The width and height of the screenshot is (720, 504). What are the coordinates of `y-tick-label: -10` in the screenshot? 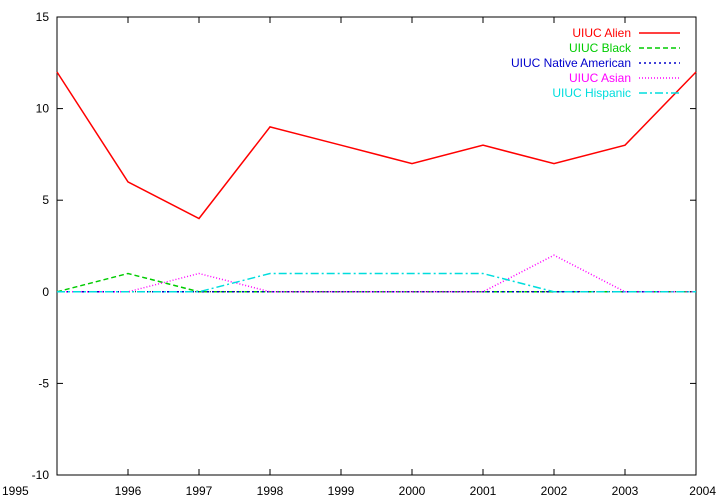 It's located at (41, 475).